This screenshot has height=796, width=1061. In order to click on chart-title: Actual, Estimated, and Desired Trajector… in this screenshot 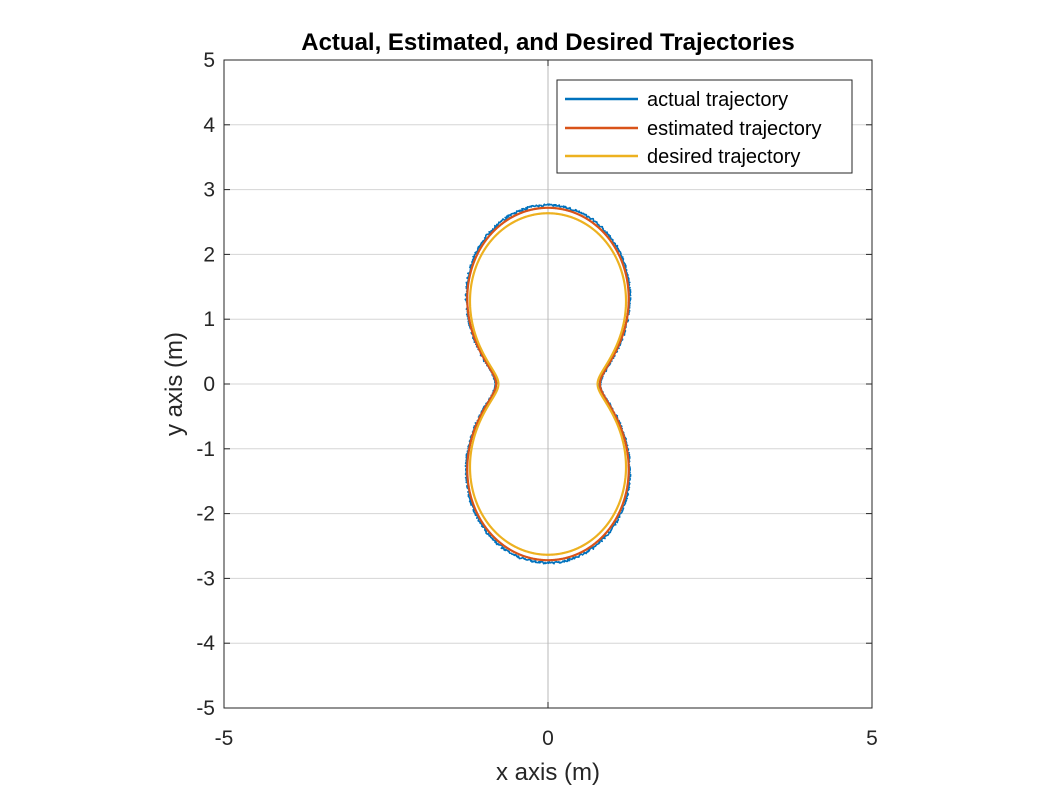, I will do `click(548, 42)`.